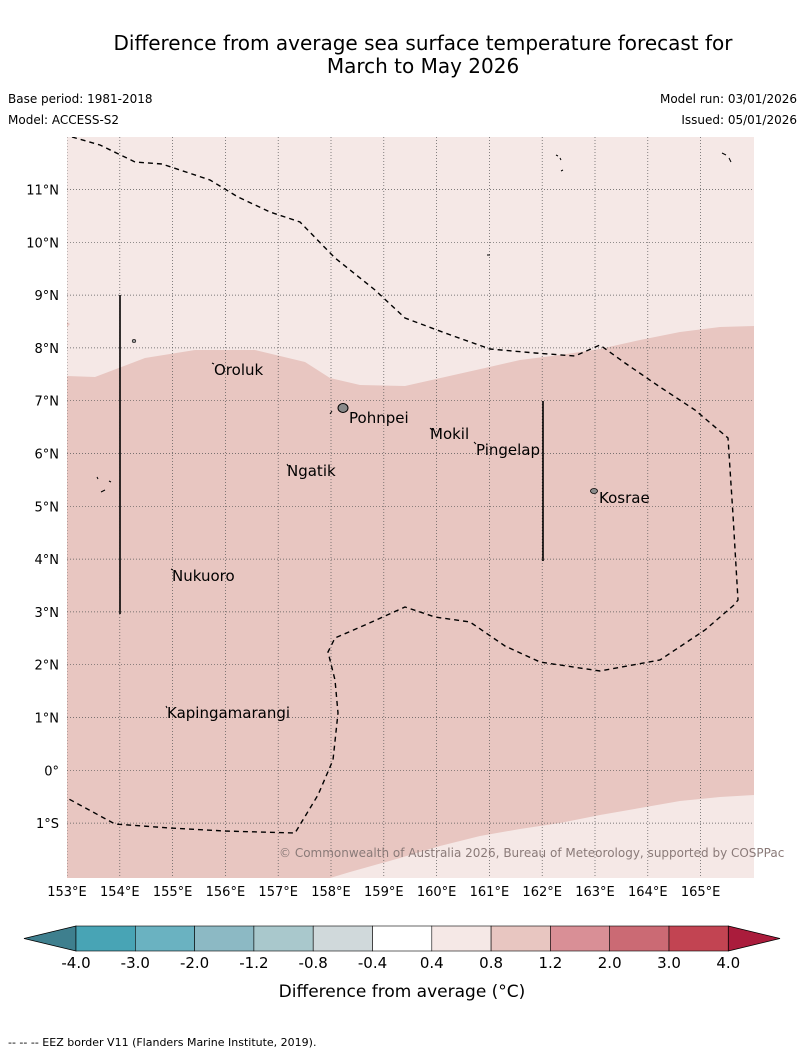 The height and width of the screenshot is (1058, 804). What do you see at coordinates (67, 892) in the screenshot?
I see `longitude-label: 153°E` at bounding box center [67, 892].